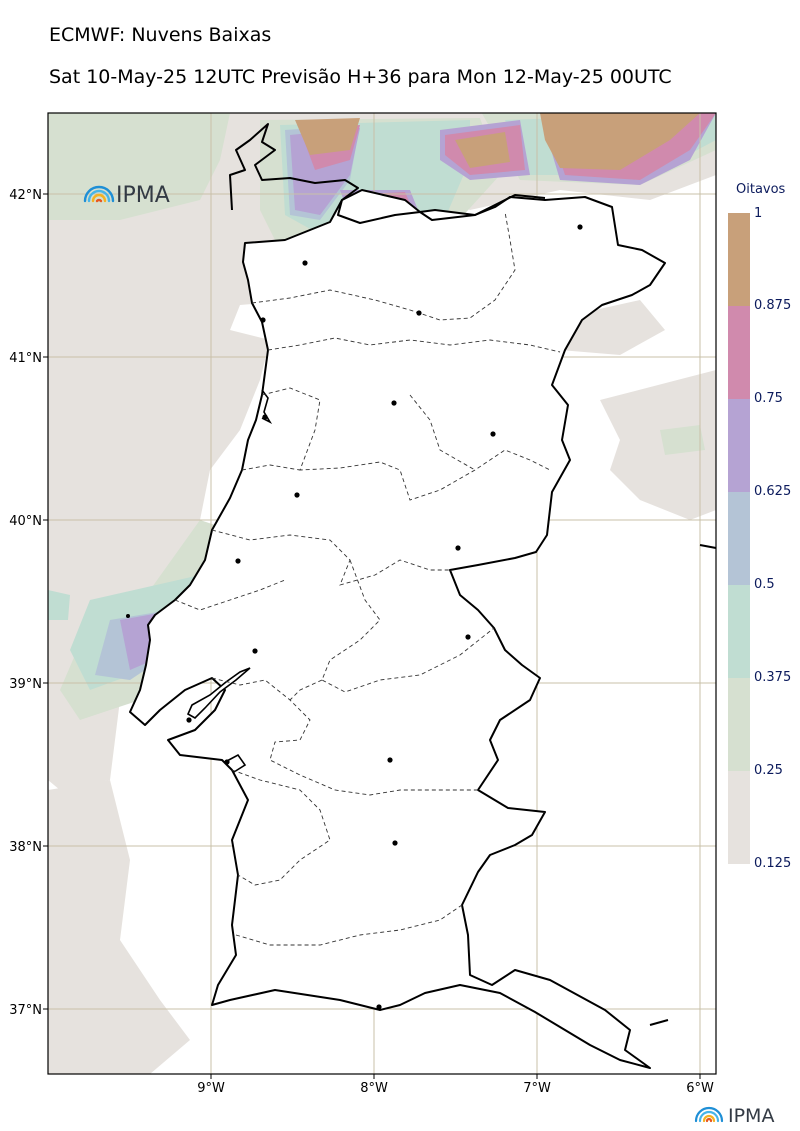 The image size is (800, 1131). What do you see at coordinates (773, 305) in the screenshot?
I see `colorbar-label-0875: 0.875` at bounding box center [773, 305].